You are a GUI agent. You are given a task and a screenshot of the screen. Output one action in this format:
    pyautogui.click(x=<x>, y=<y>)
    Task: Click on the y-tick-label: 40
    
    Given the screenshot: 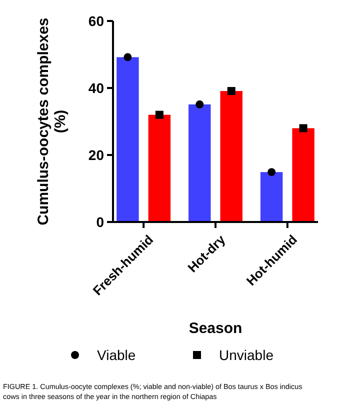 What is the action you would take?
    pyautogui.click(x=96, y=88)
    